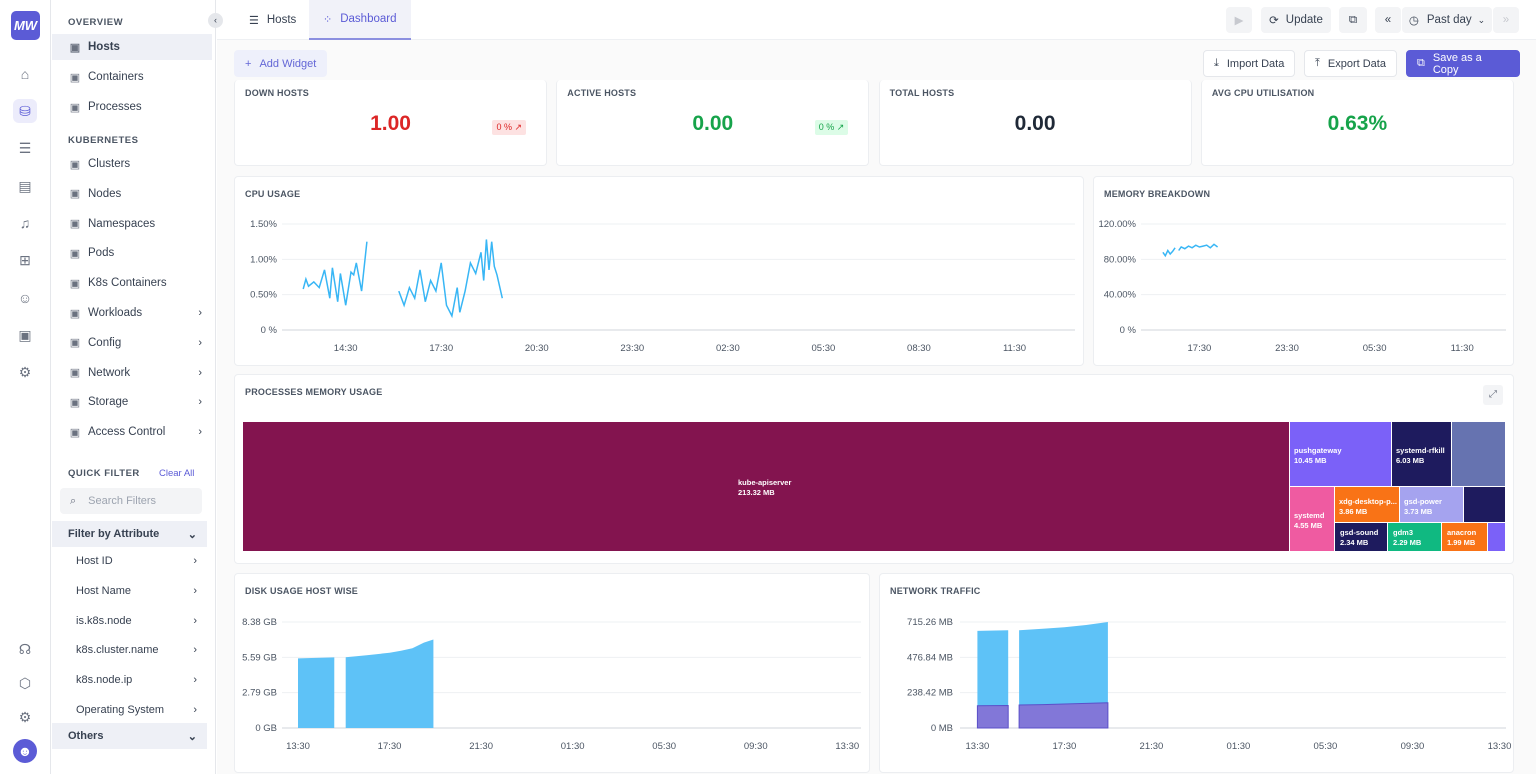 The height and width of the screenshot is (777, 1536). Describe the element at coordinates (25, 298) in the screenshot. I see `bot-icon: ☺` at that location.